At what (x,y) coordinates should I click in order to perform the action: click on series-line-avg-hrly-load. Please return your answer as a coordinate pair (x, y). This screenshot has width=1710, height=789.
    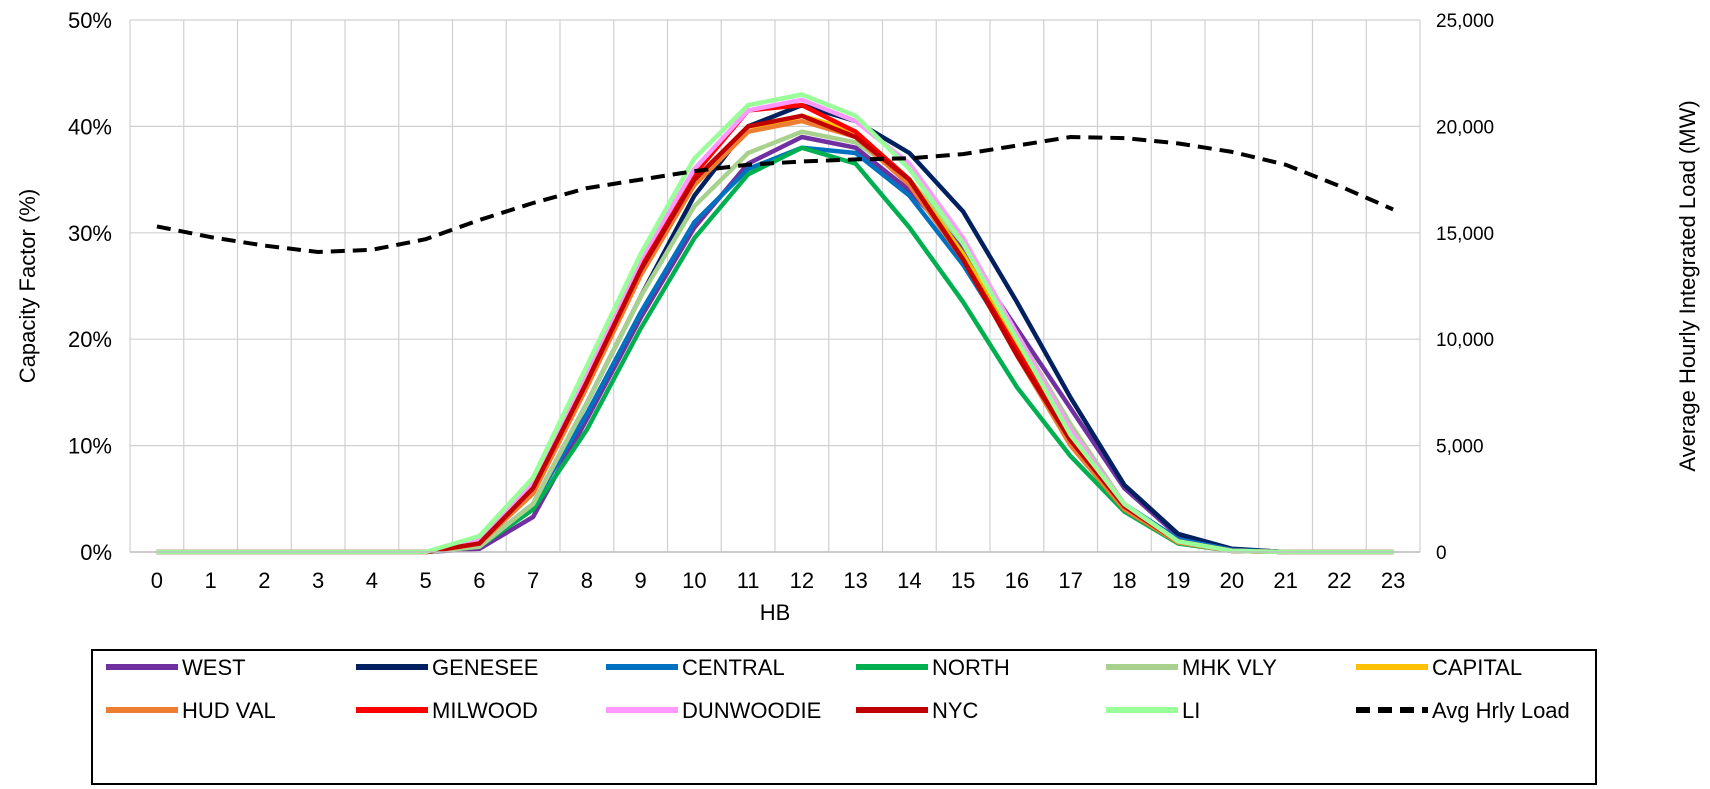
    Looking at the image, I should click on (775, 194).